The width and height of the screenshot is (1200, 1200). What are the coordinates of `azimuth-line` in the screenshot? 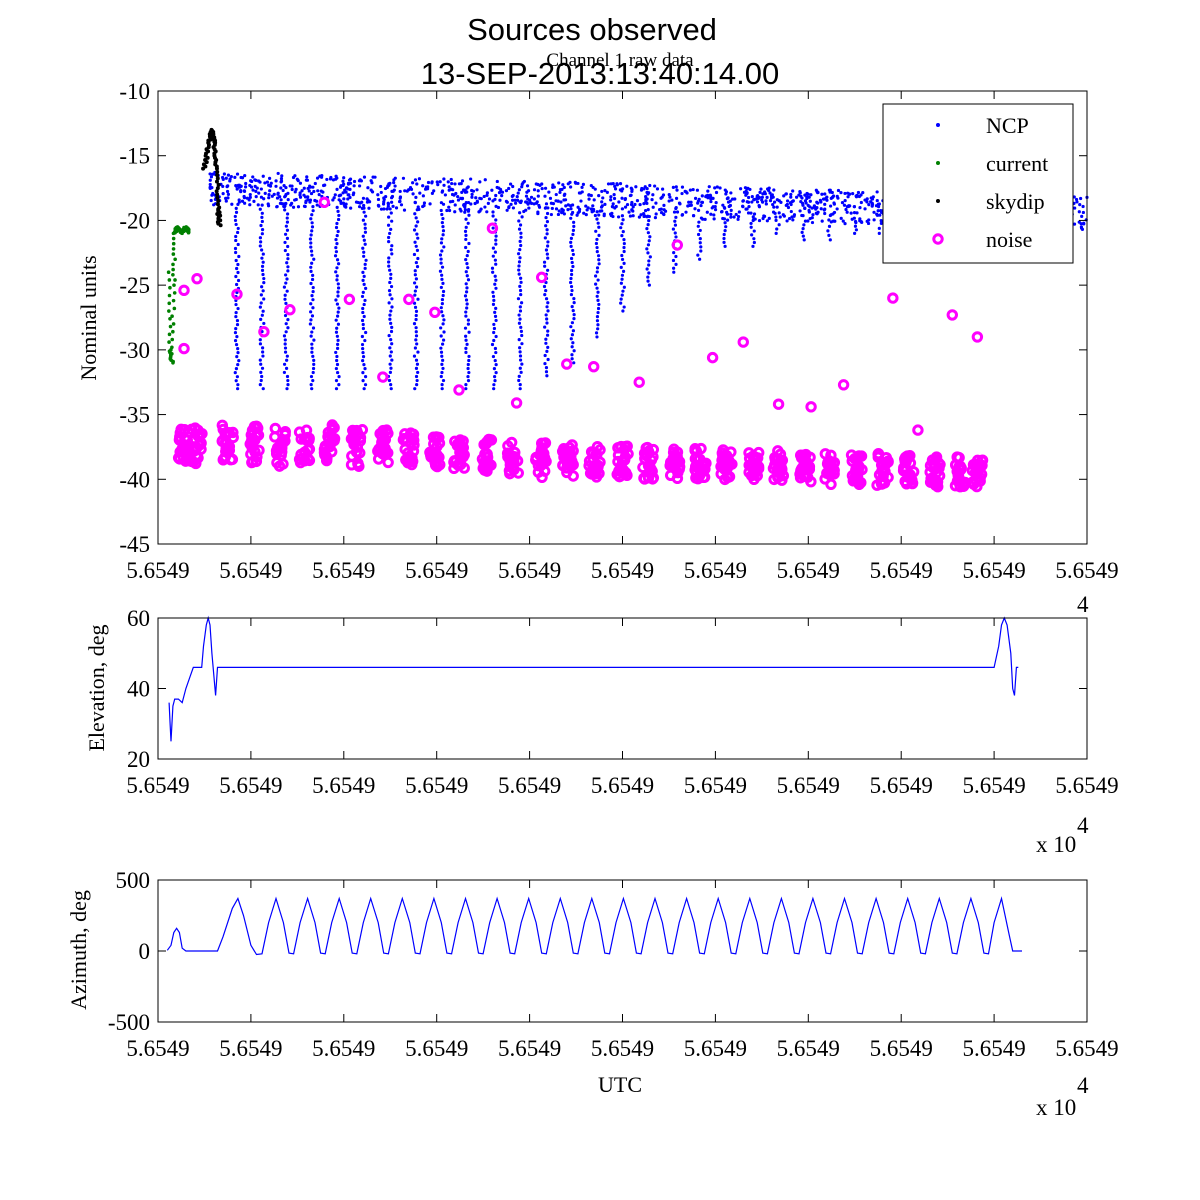 It's located at (594, 926).